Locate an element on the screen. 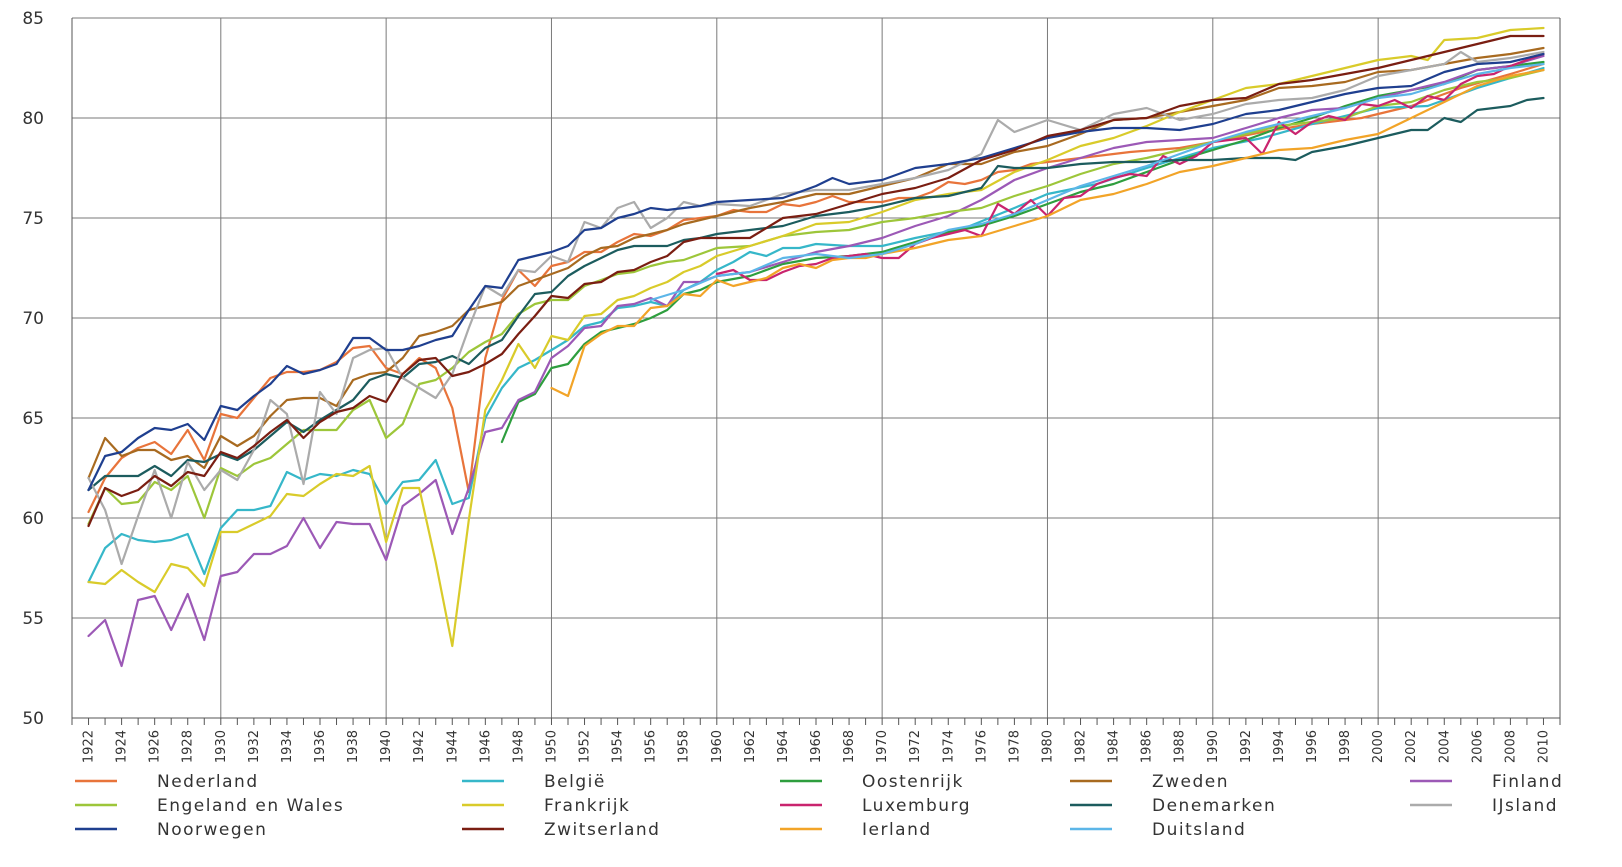 This screenshot has height=867, width=1622. x-tick-label: 1940 is located at coordinates (386, 746).